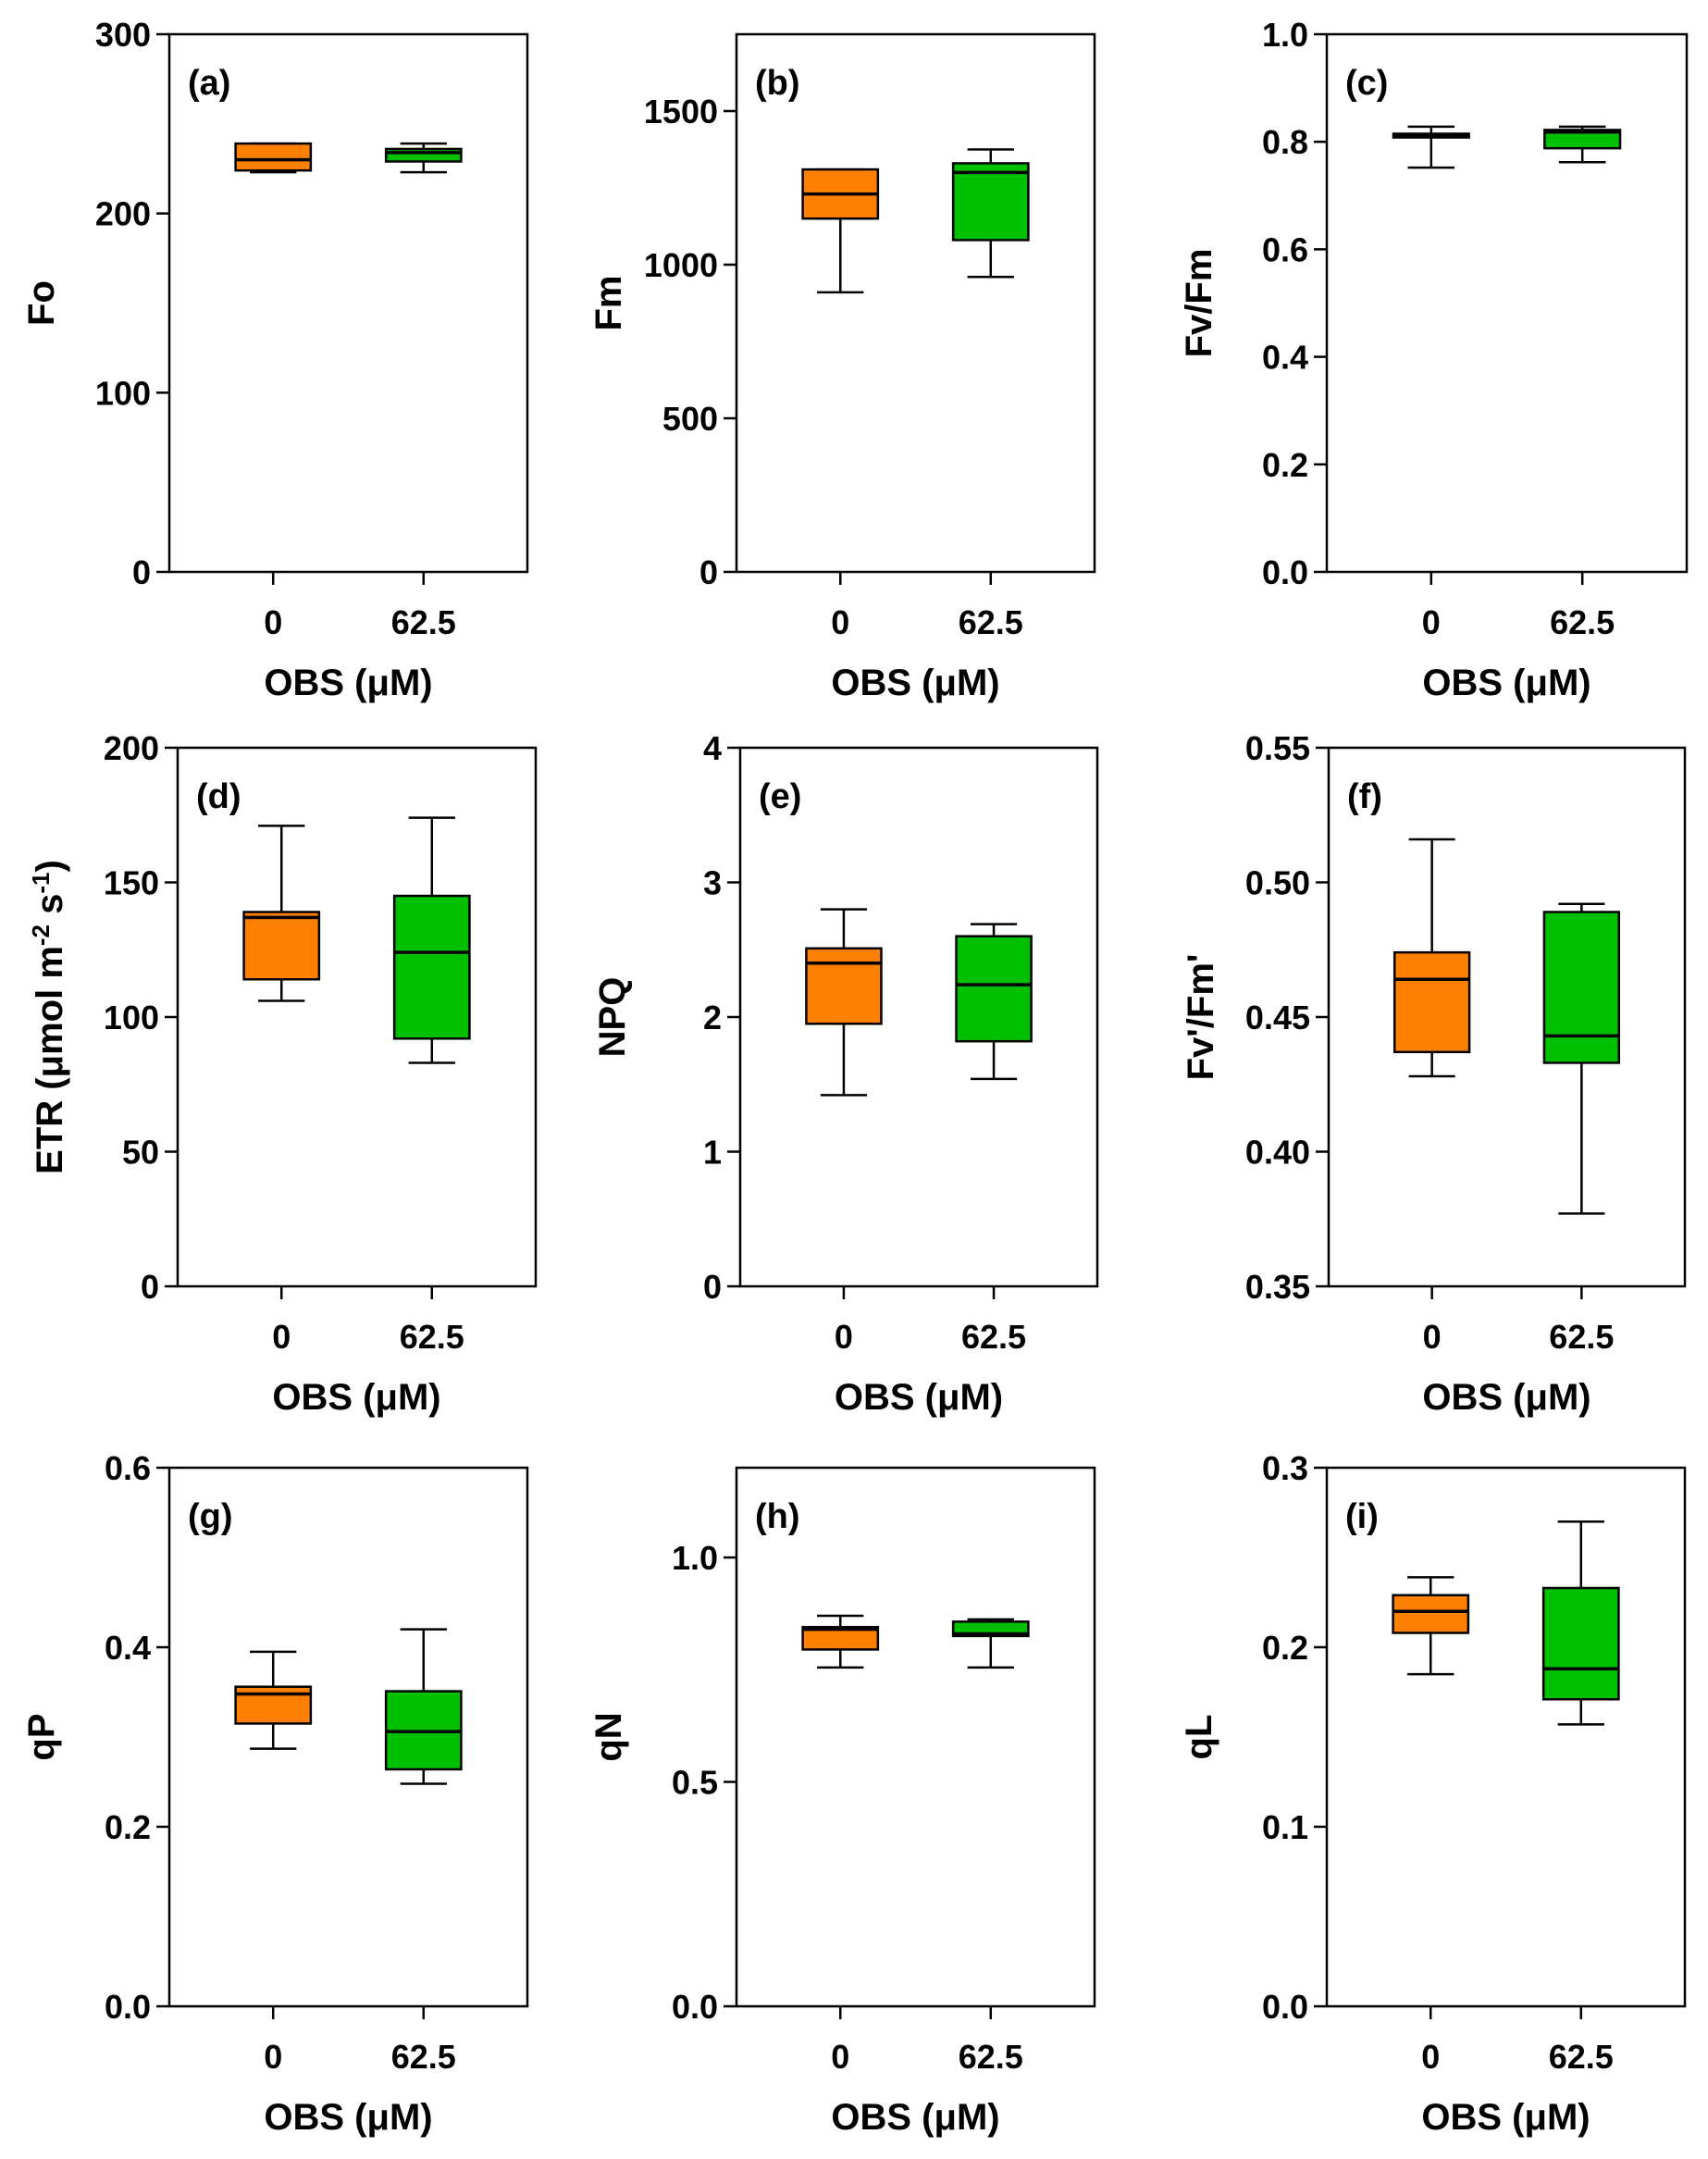 The width and height of the screenshot is (1708, 2159). I want to click on panel-7: 0.0 0.2 0.4 0.6 0 62.5 OBS (μM) qP (g), so click(275, 1794).